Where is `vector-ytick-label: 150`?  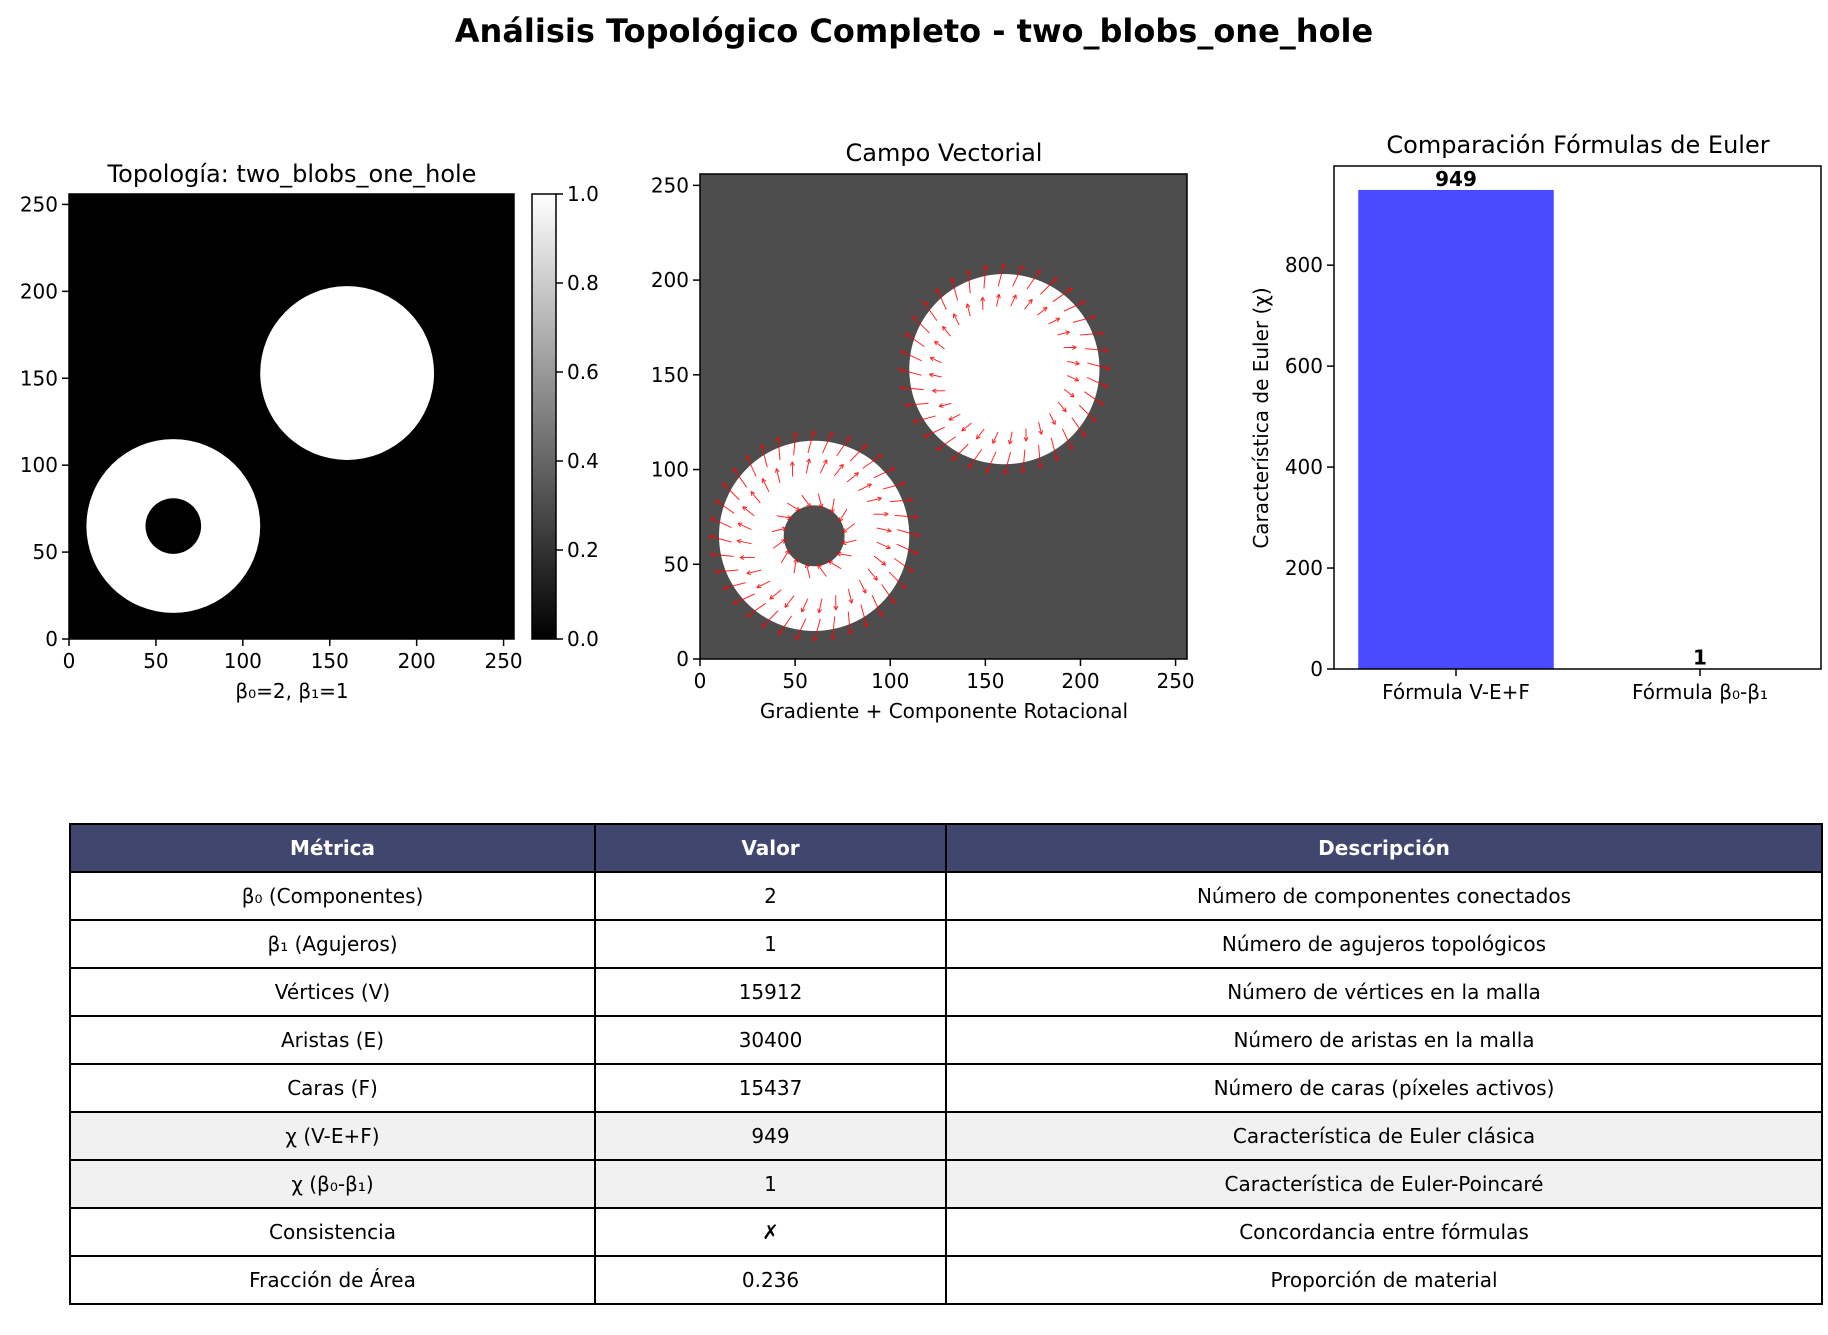
vector-ytick-label: 150 is located at coordinates (670, 375).